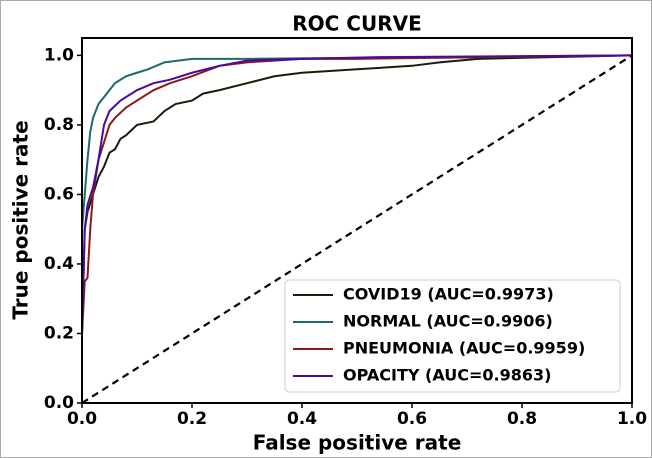  I want to click on y-axis-label: True positive rate, so click(21, 219).